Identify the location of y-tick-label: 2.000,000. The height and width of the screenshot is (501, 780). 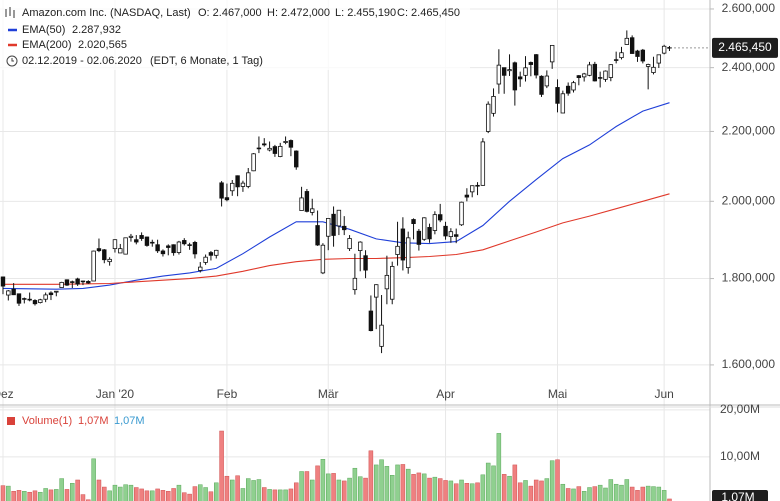
(749, 200).